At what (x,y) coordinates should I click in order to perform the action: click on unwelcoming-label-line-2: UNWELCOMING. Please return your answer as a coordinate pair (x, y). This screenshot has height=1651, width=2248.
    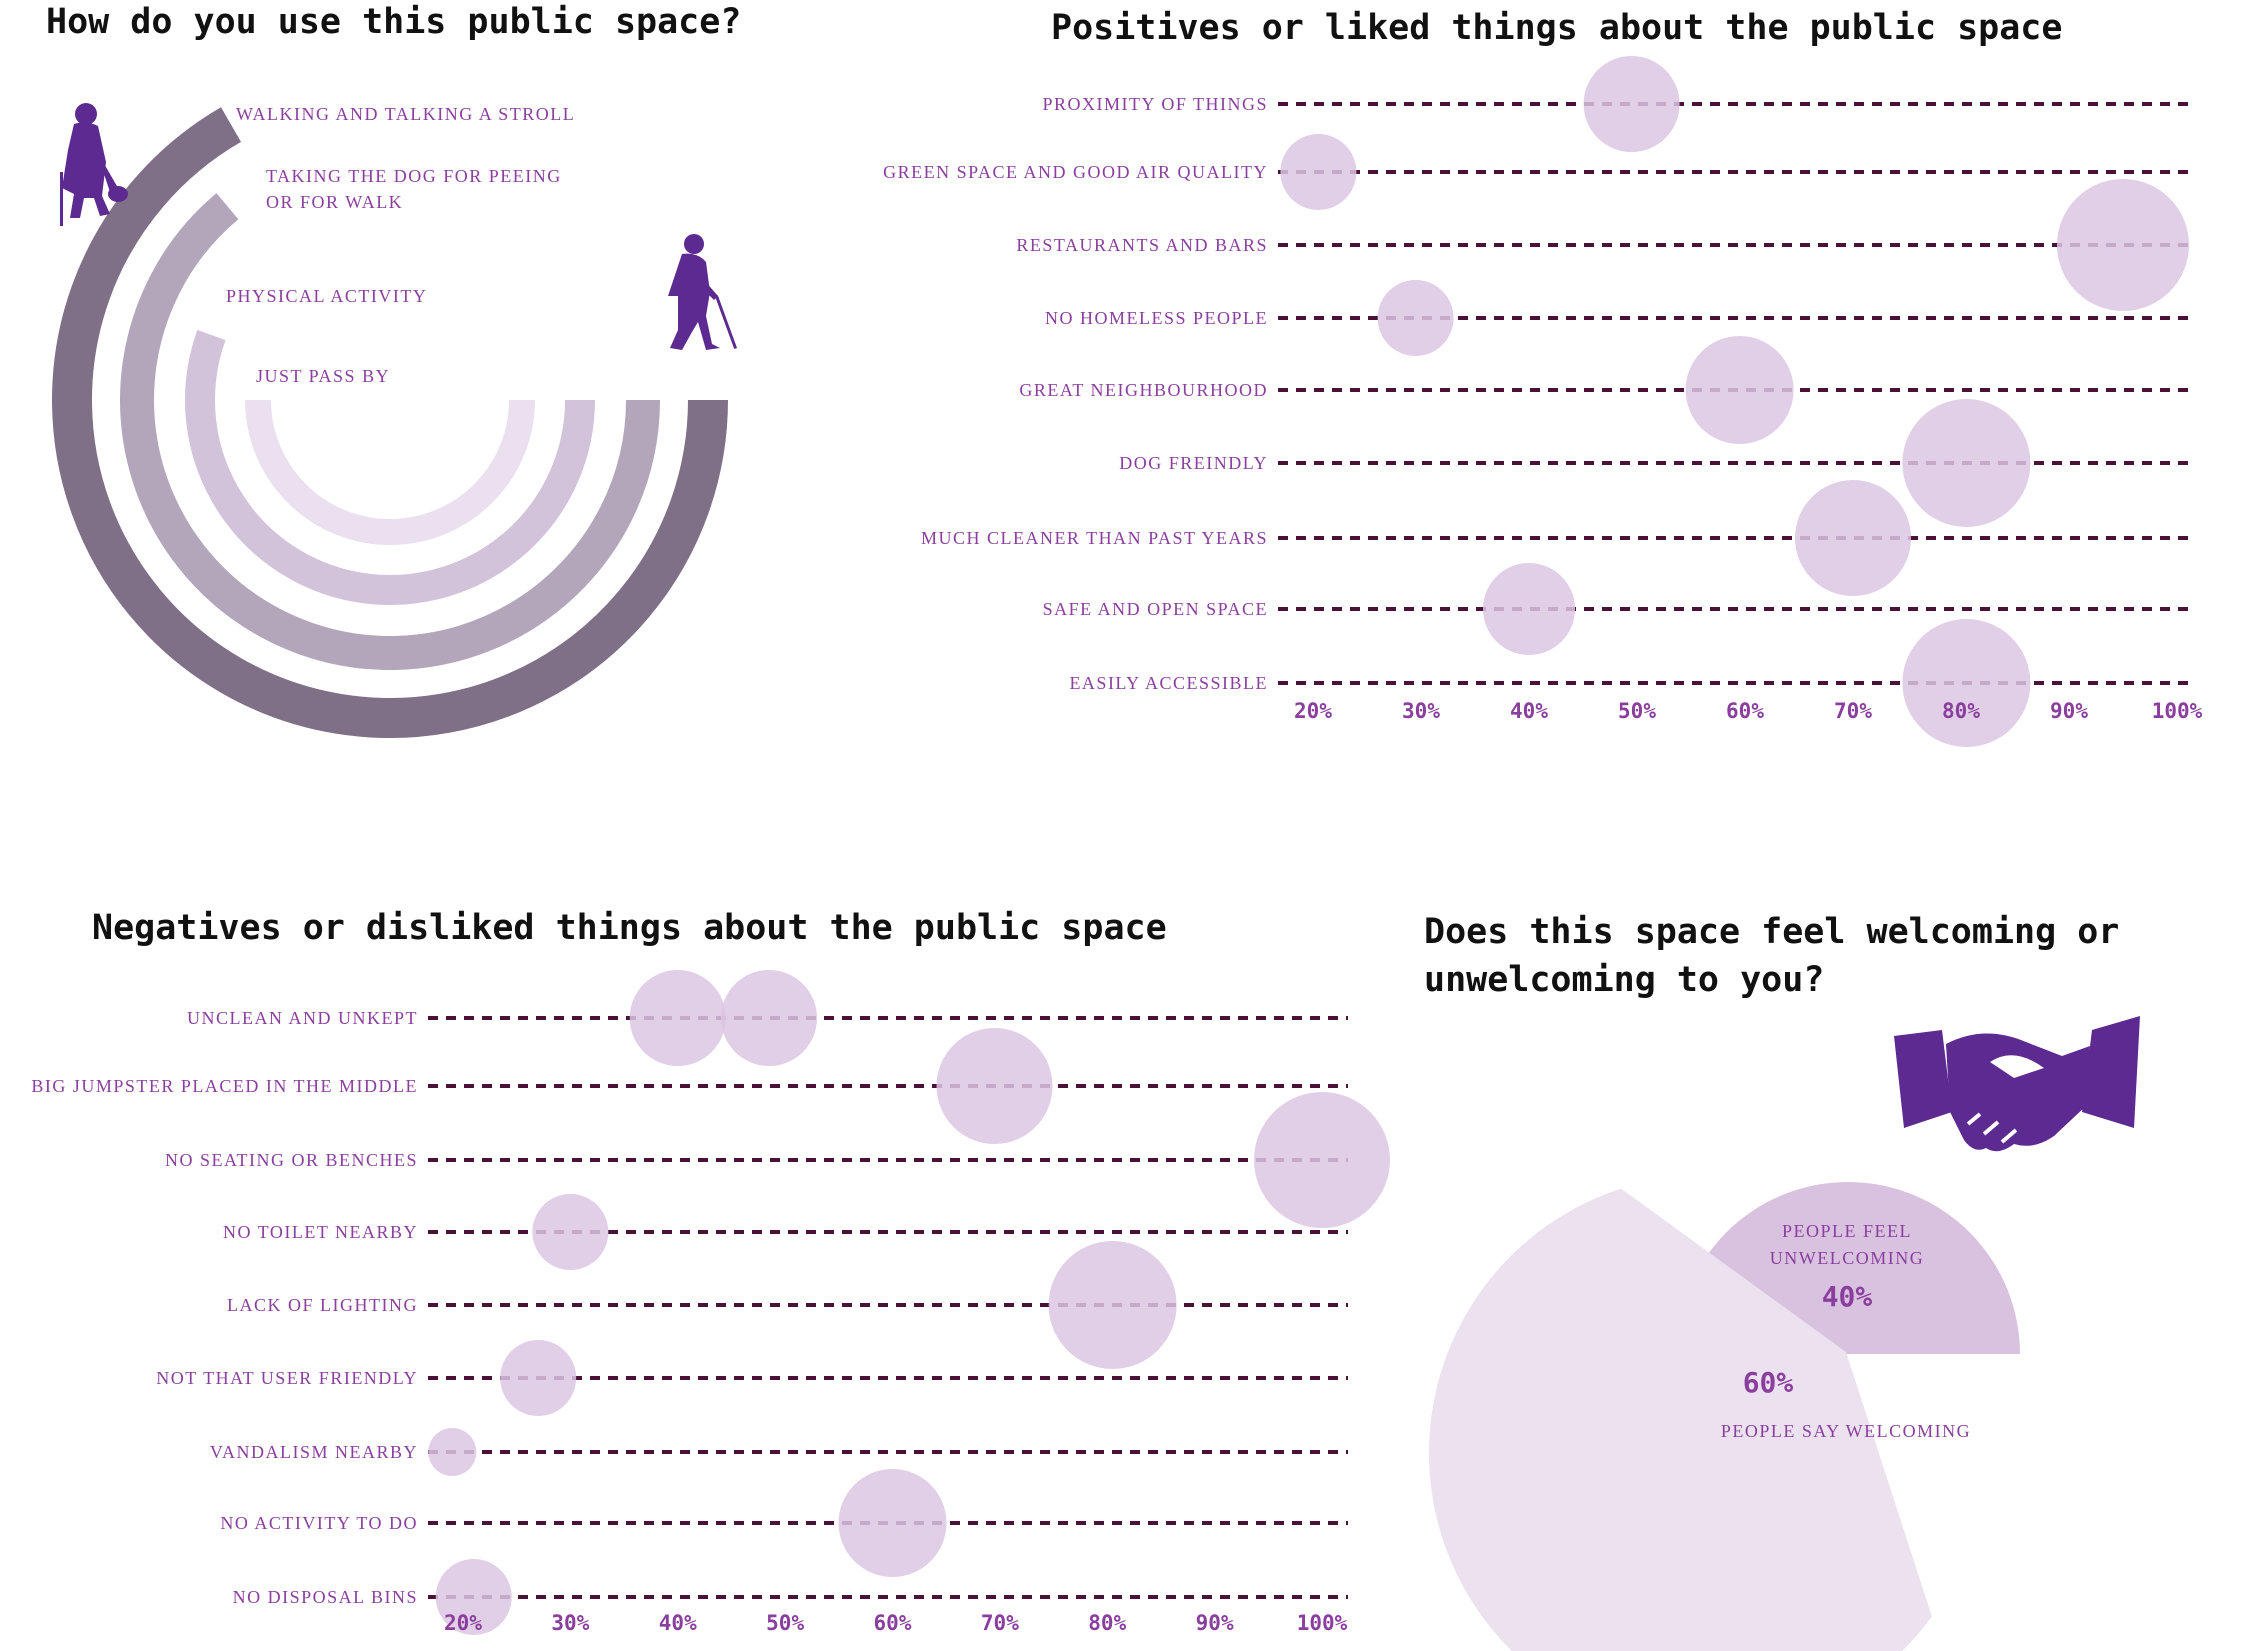
    Looking at the image, I should click on (1847, 1258).